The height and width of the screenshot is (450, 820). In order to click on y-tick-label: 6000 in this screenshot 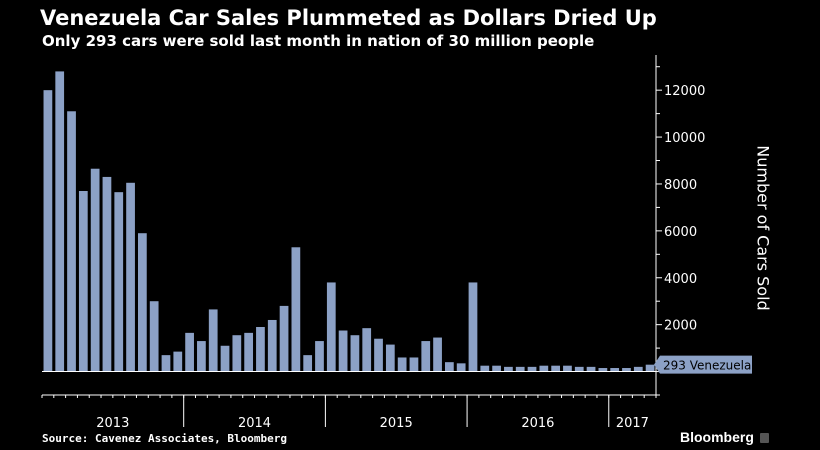, I will do `click(680, 232)`.